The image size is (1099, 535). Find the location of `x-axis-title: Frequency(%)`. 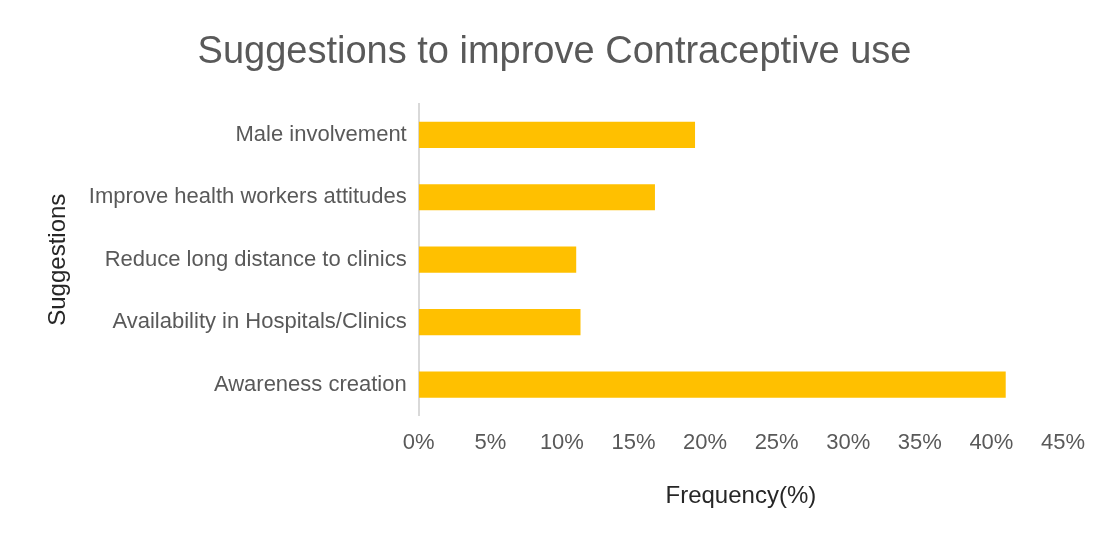

x-axis-title: Frequency(%) is located at coordinates (741, 495).